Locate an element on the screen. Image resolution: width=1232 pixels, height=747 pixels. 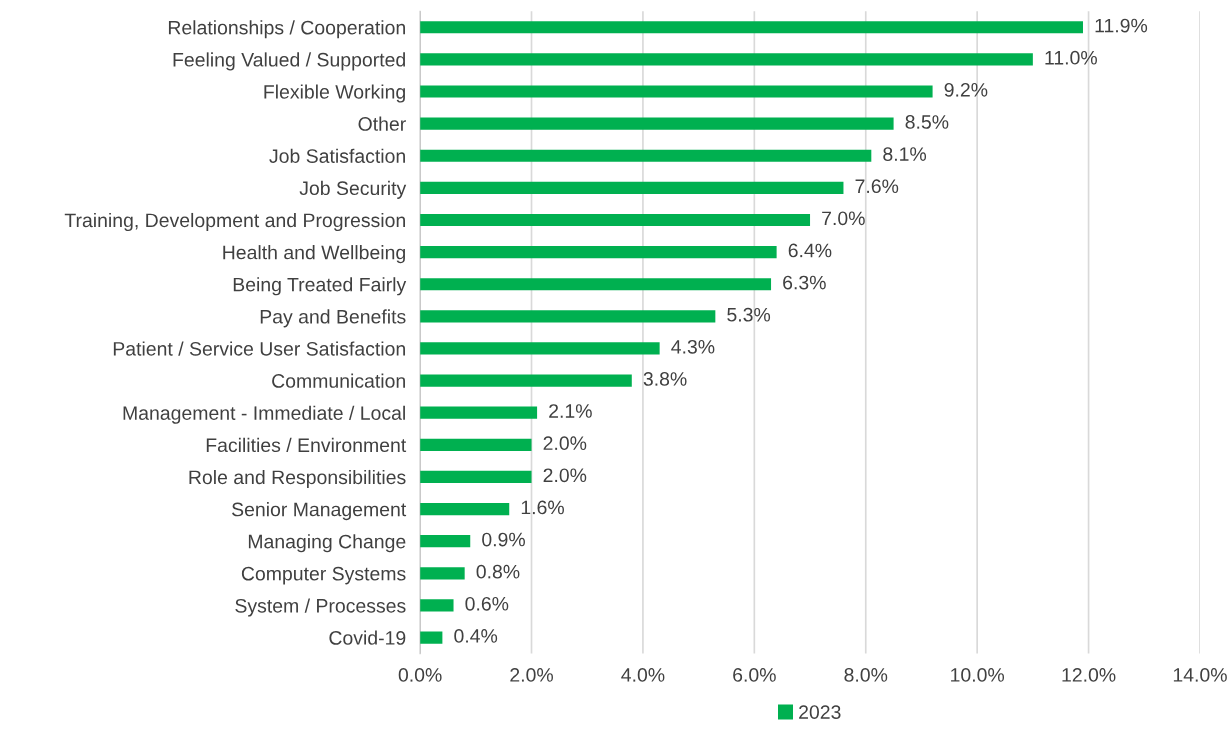
x-tick-label: 14.0% is located at coordinates (1200, 675).